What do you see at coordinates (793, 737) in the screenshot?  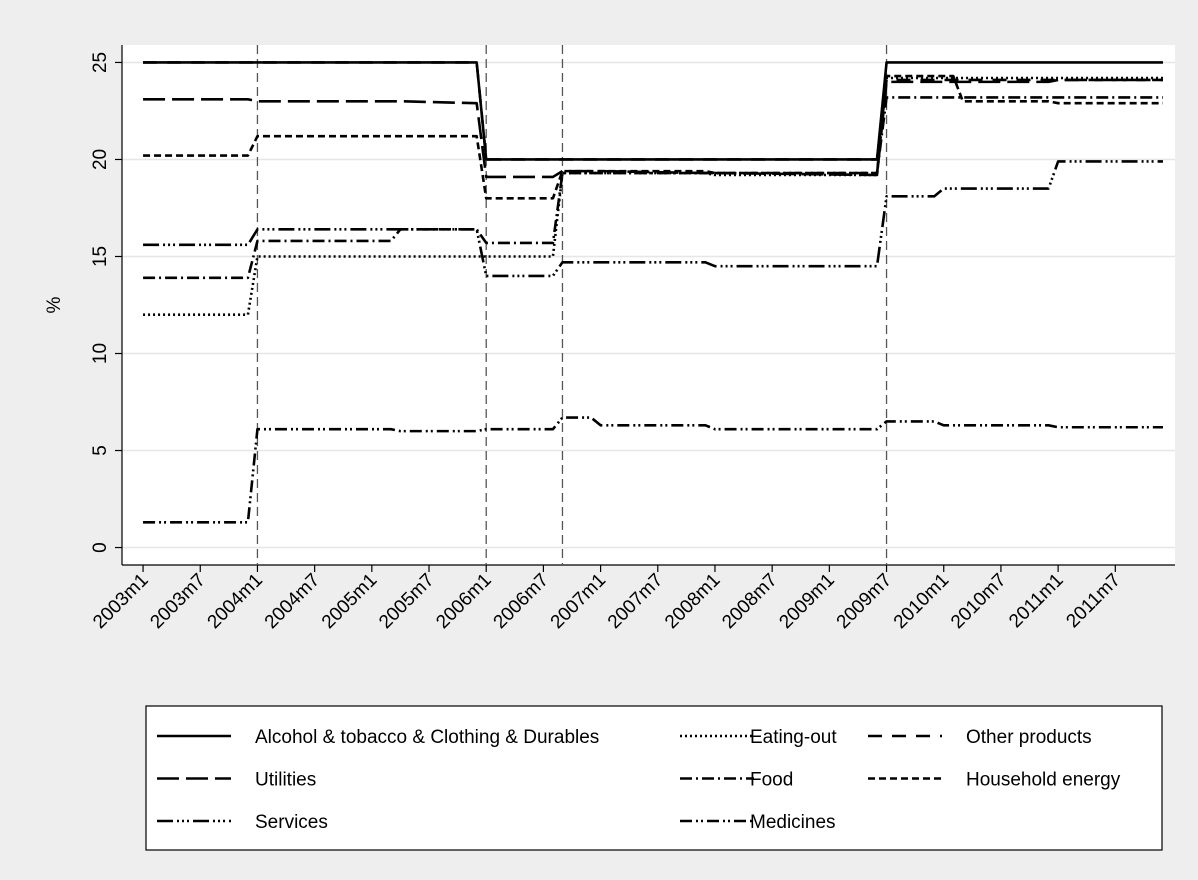 I see `legend-label: Eating-out` at bounding box center [793, 737].